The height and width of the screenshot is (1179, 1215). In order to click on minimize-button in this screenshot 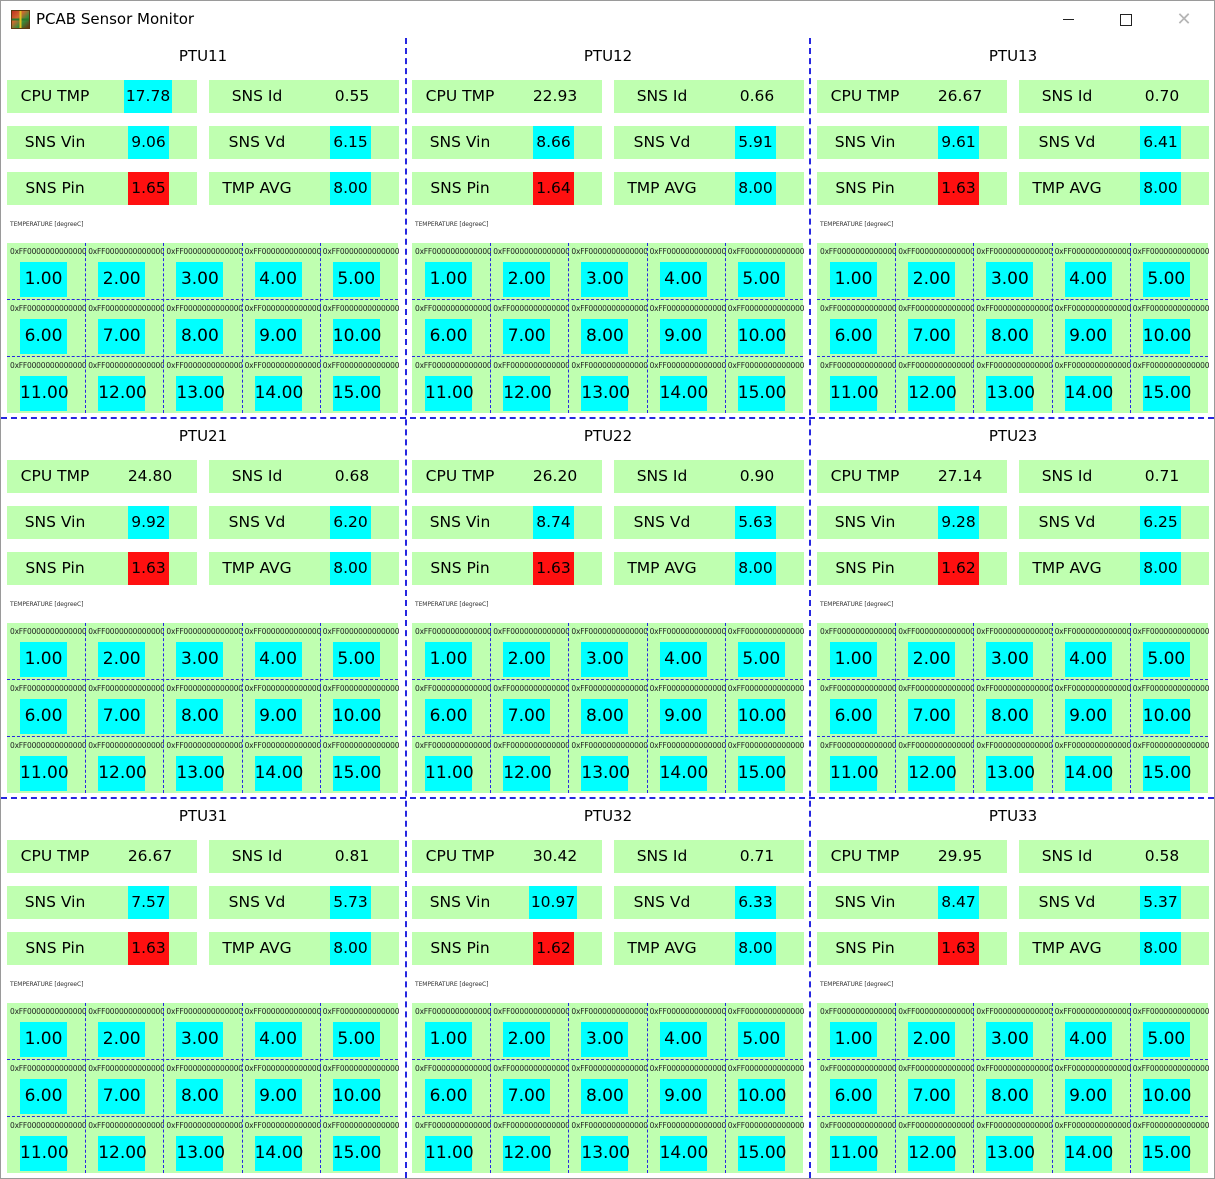, I will do `click(1068, 19)`.